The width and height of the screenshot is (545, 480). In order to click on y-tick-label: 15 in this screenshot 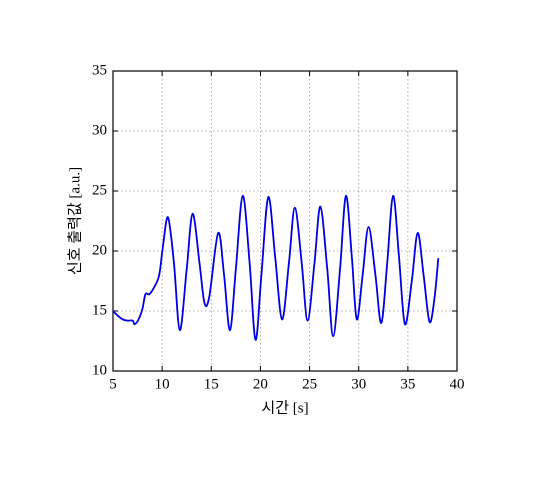, I will do `click(99, 310)`.